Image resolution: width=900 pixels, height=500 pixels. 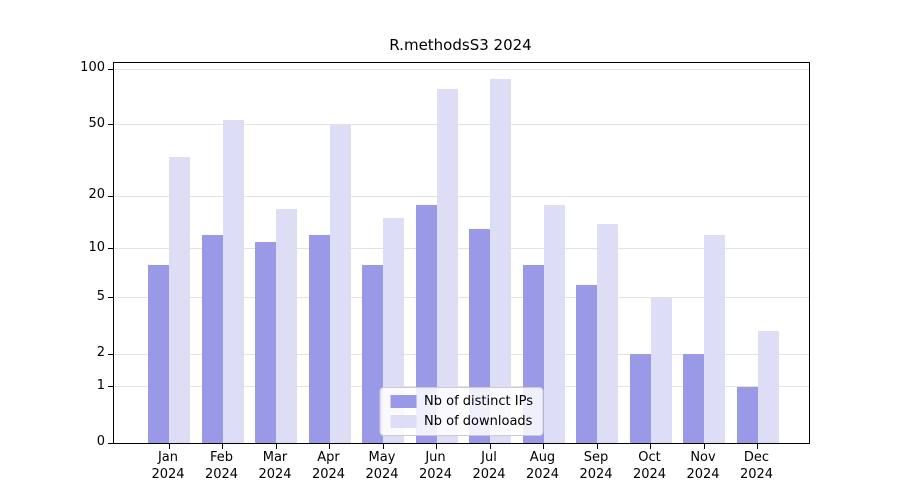 What do you see at coordinates (703, 457) in the screenshot?
I see `x-tick-month: Nov` at bounding box center [703, 457].